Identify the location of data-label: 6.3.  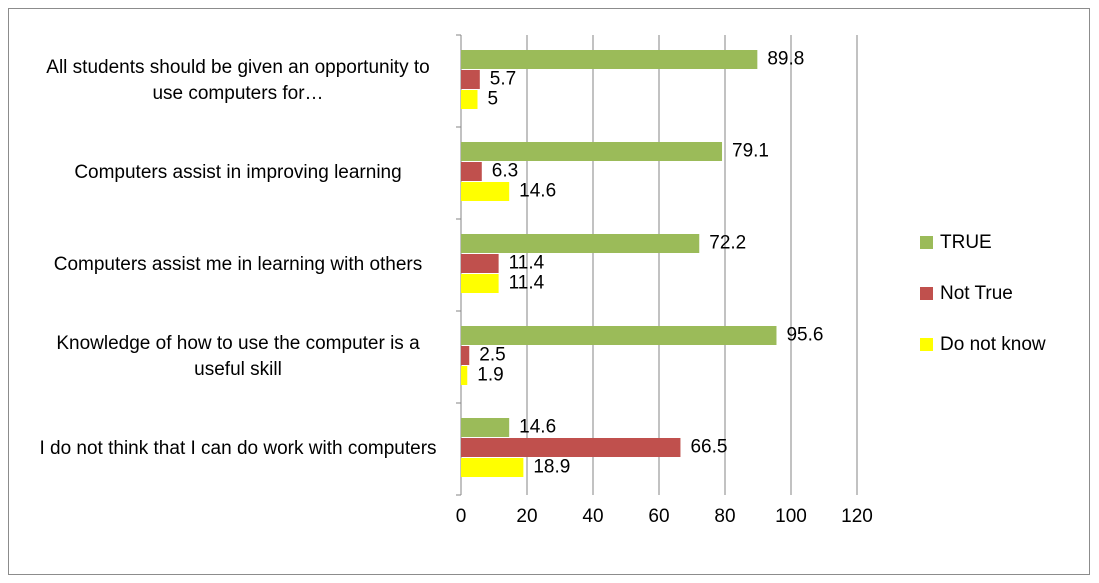
(505, 171).